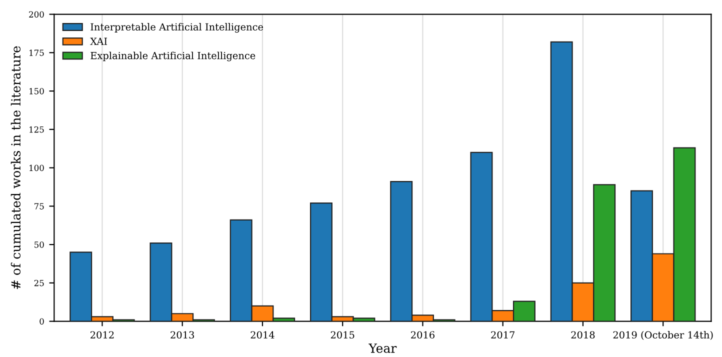 This screenshot has height=357, width=722. I want to click on x-tick-label: 2012, so click(102, 335).